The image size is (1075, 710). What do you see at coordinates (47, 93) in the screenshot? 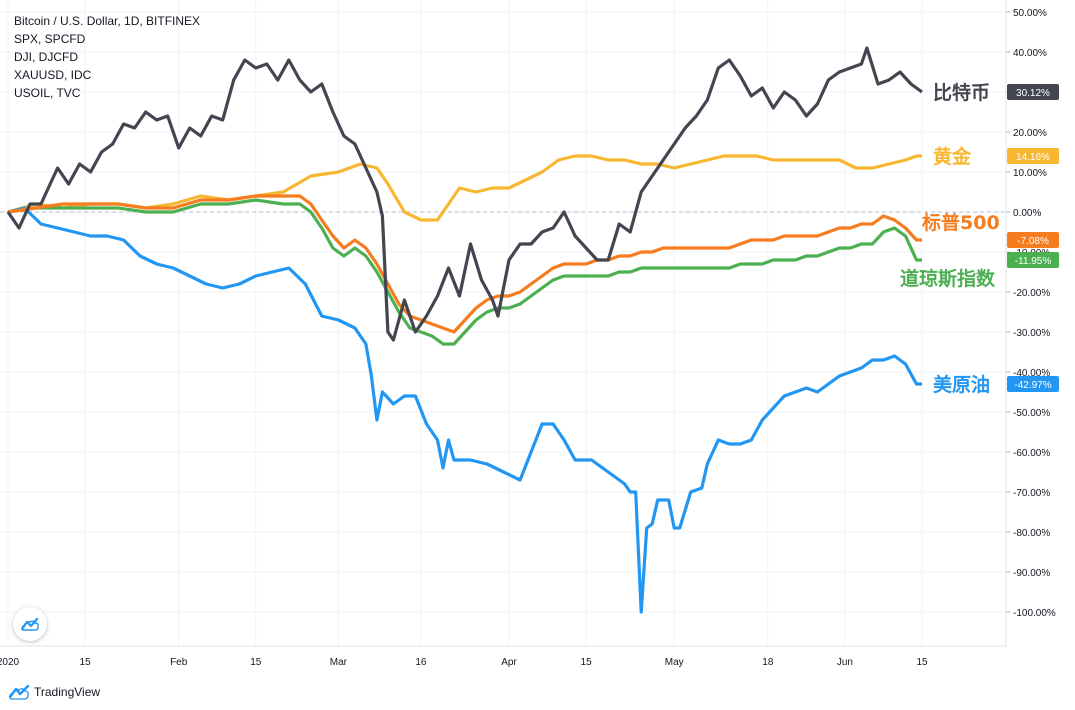
I see `legend-item-usoil: USOIL, TVC` at bounding box center [47, 93].